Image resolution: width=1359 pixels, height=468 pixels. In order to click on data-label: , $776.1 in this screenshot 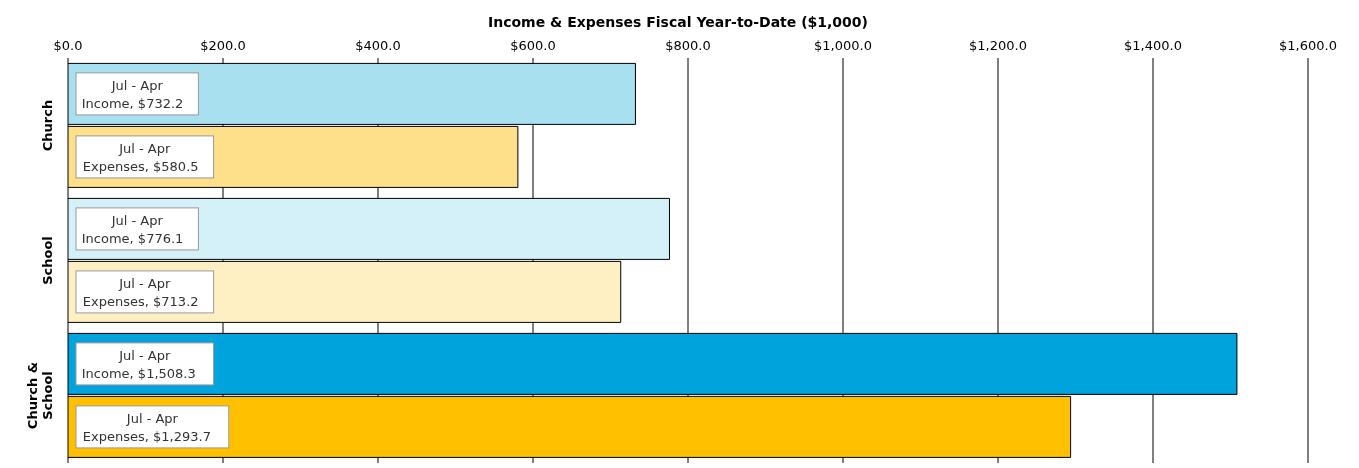, I will do `click(156, 238)`.